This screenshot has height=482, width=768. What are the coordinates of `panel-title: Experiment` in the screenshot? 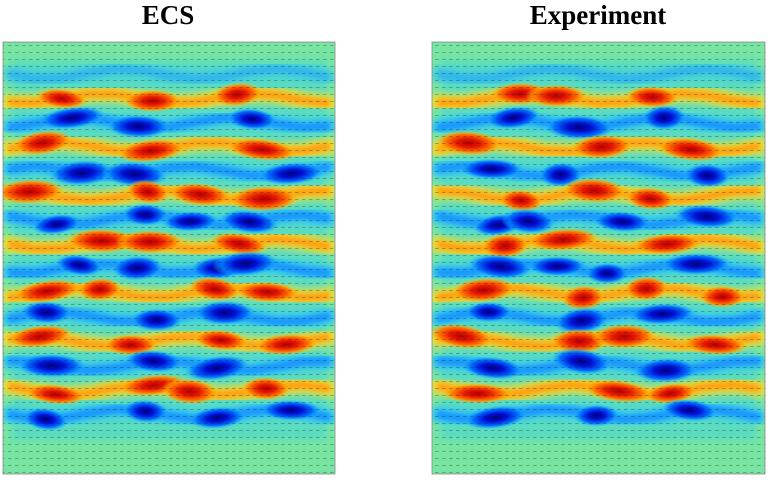 It's located at (598, 15).